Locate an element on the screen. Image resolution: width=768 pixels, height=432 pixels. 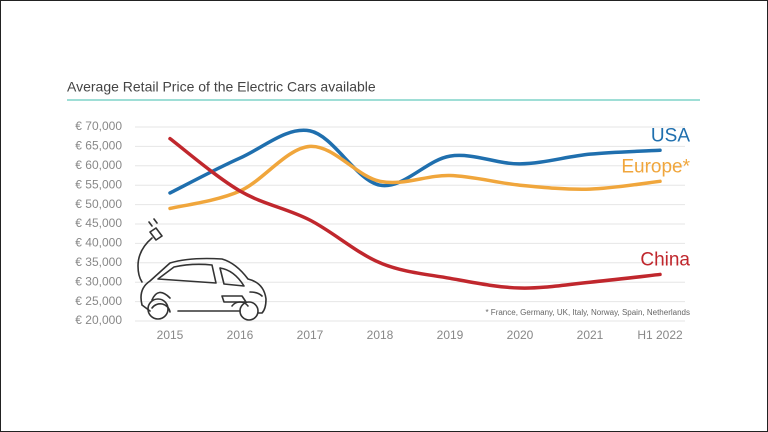
x-tick-label: 2021 is located at coordinates (590, 335).